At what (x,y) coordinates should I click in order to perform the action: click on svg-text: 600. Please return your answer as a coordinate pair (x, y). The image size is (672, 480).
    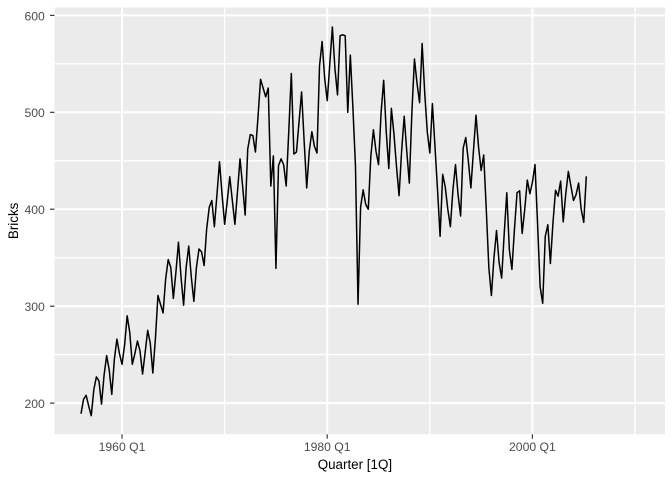
    Looking at the image, I should click on (34, 16).